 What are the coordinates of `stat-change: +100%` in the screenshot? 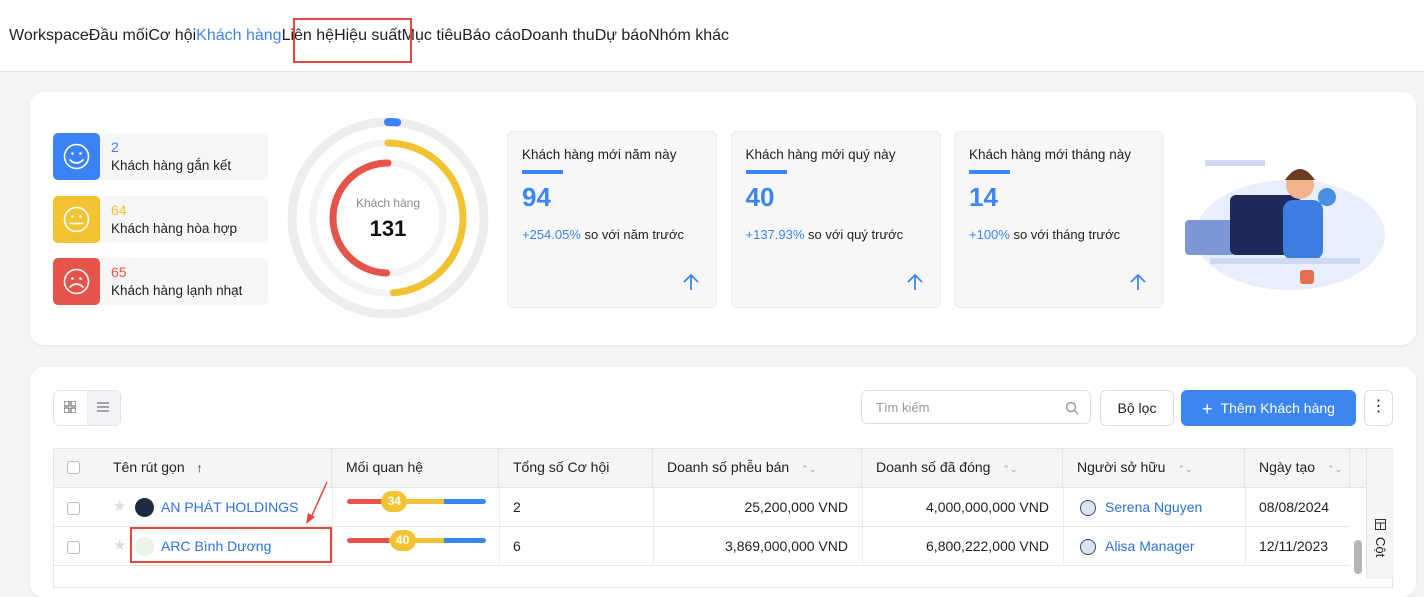 It's located at (989, 234).